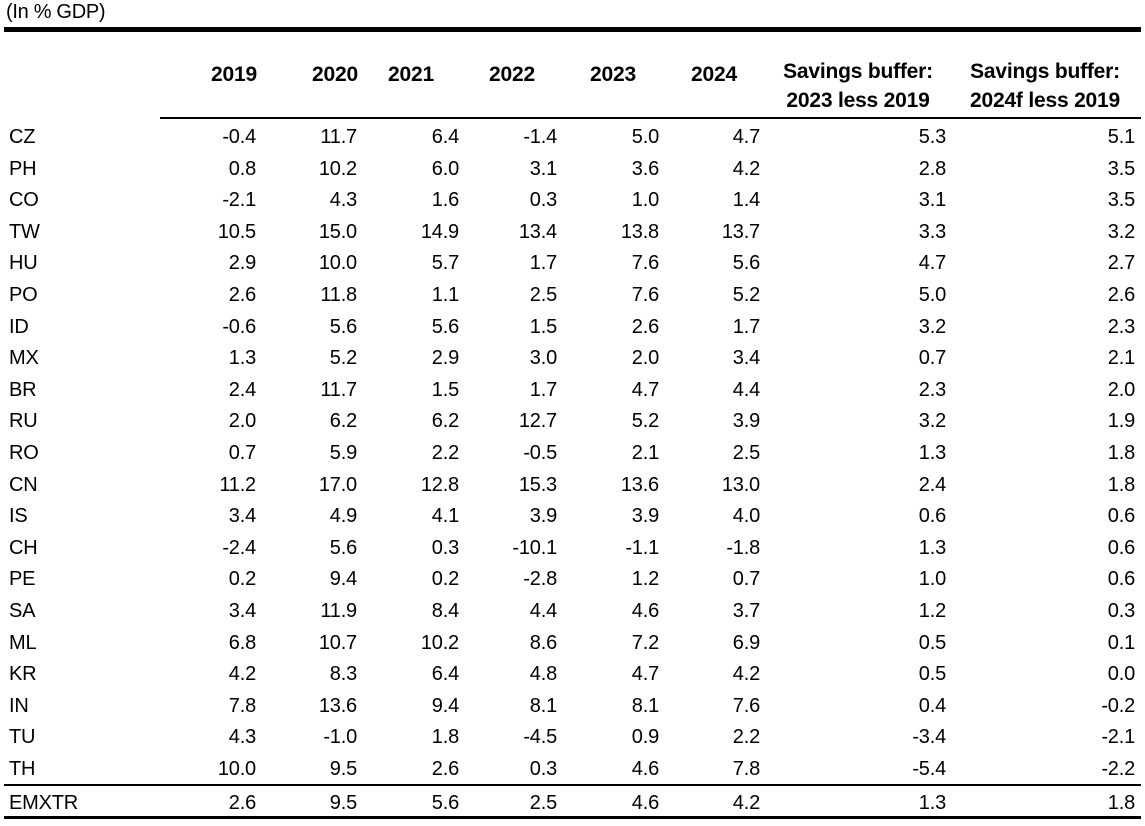 Image resolution: width=1145 pixels, height=826 pixels. What do you see at coordinates (19, 326) in the screenshot?
I see `row-label: ID` at bounding box center [19, 326].